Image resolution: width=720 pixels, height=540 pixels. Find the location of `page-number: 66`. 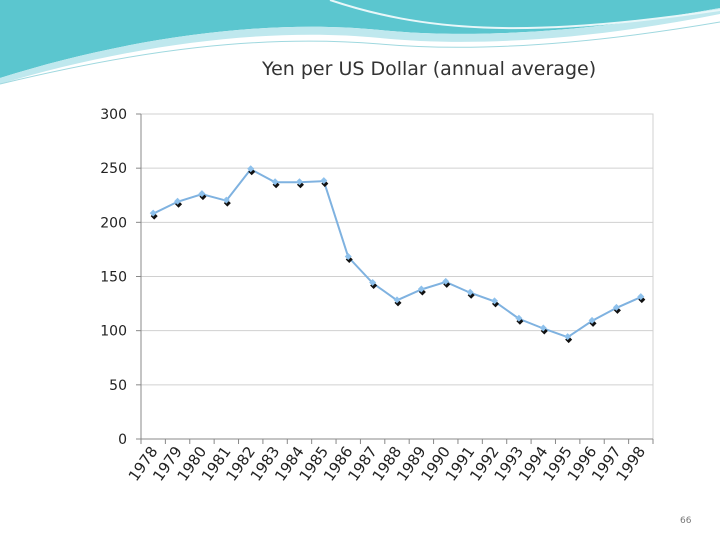

page-number: 66 is located at coordinates (686, 521).